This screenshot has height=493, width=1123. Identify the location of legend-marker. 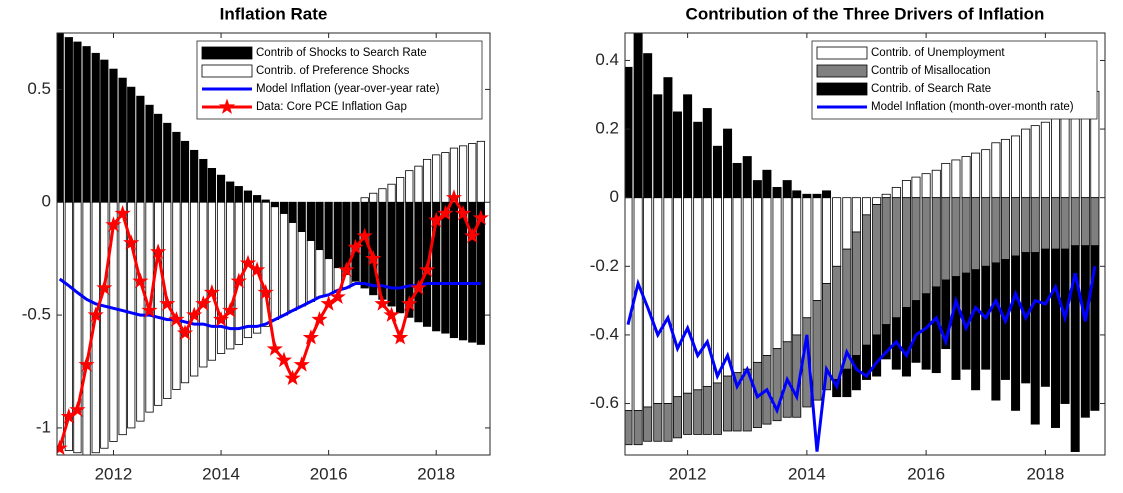
(227, 106).